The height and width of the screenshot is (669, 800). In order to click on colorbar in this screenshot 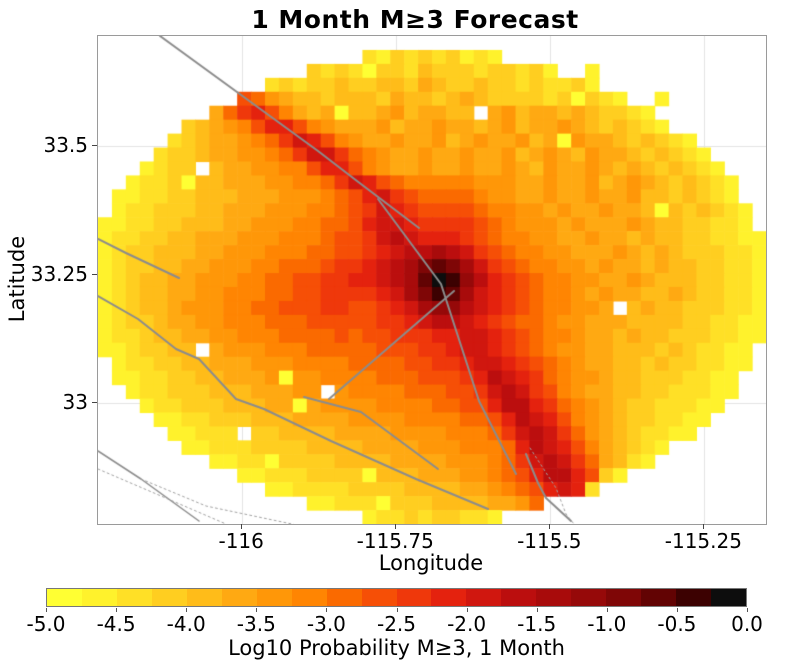, I will do `click(396, 597)`.